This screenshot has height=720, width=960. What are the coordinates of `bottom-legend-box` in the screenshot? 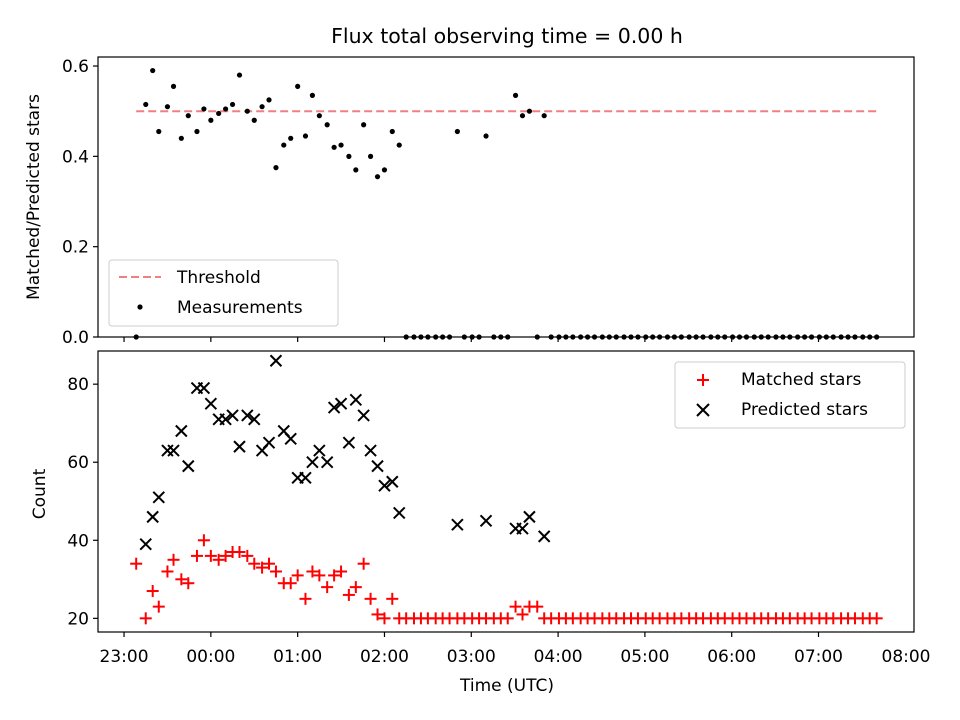 It's located at (790, 395).